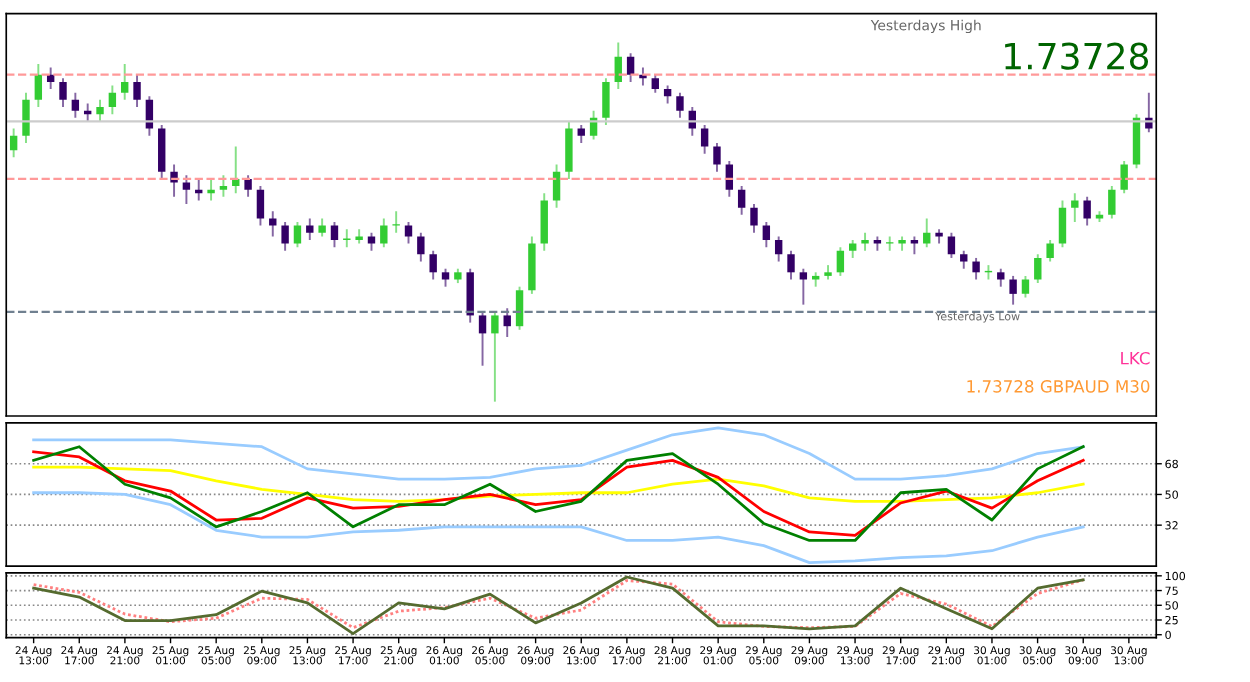 This screenshot has width=1250, height=682. Describe the element at coordinates (1135, 358) in the screenshot. I see `annotation: LKC` at that location.